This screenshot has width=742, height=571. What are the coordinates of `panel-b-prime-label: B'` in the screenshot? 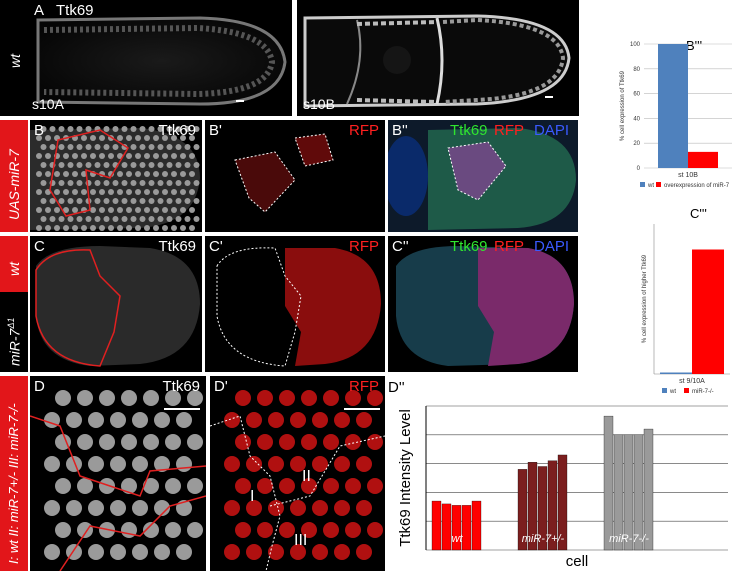 It's located at (215, 130).